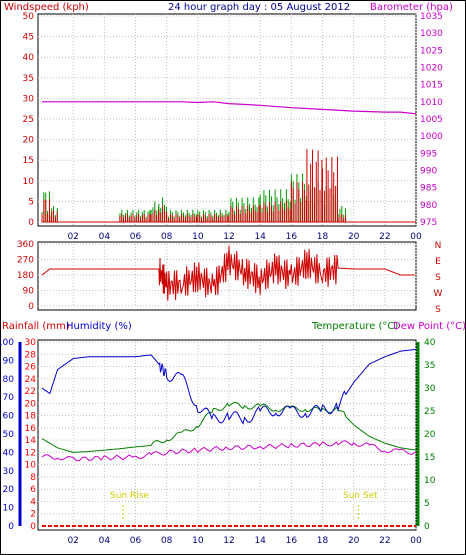 Image resolution: width=466 pixels, height=555 pixels. Describe the element at coordinates (360, 496) in the screenshot. I see `sunset-label: Sun Set` at that location.